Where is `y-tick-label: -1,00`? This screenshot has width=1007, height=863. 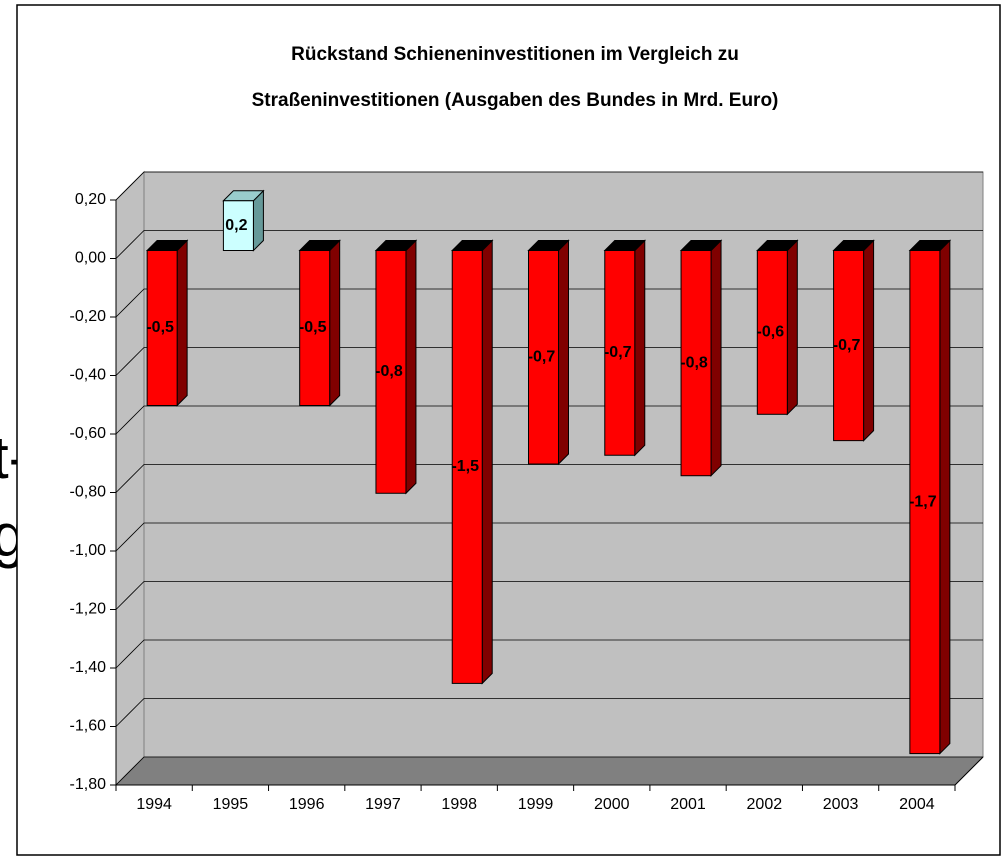
y-tick-label: -1,00 is located at coordinates (88, 550).